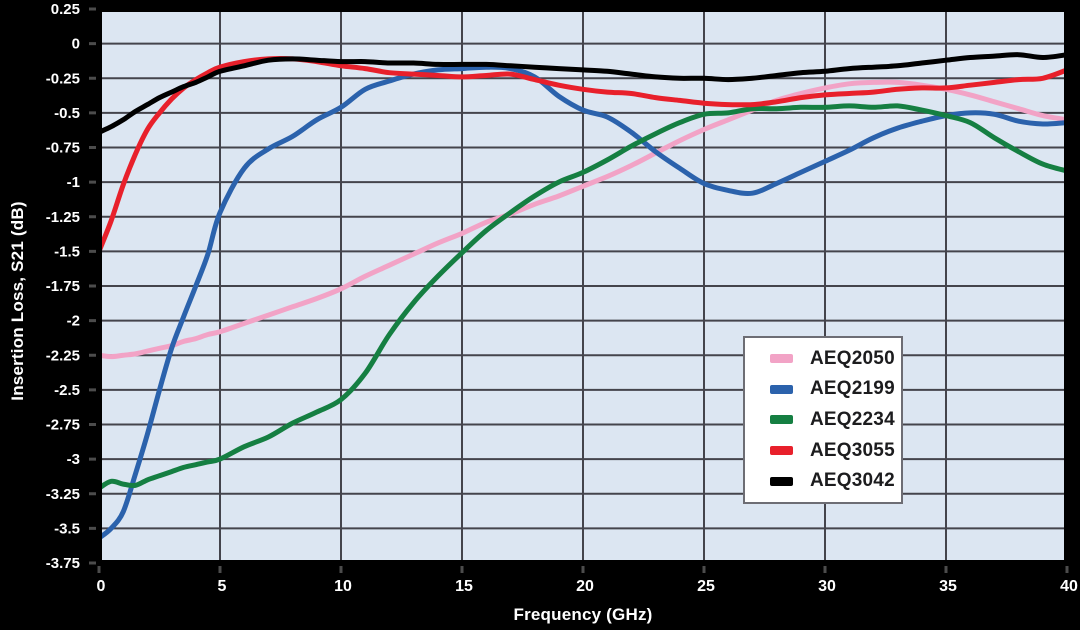 Image resolution: width=1080 pixels, height=630 pixels. What do you see at coordinates (63, 148) in the screenshot?
I see `svg-text: -0.75` at bounding box center [63, 148].